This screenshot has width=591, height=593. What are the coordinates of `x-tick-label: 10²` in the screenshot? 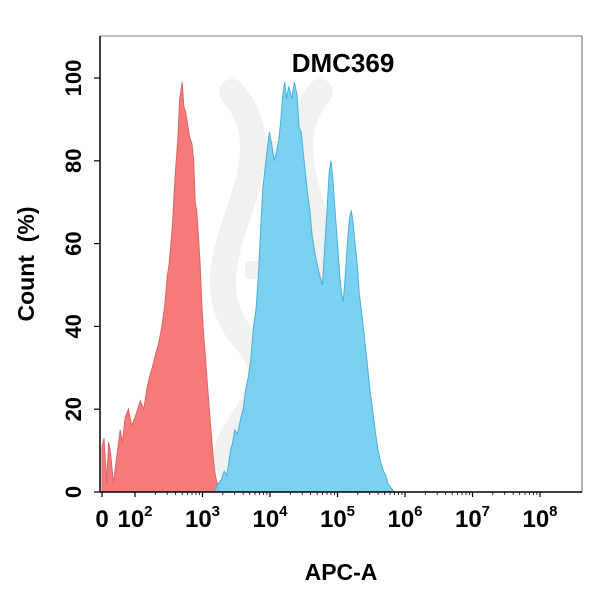 It's located at (134, 518).